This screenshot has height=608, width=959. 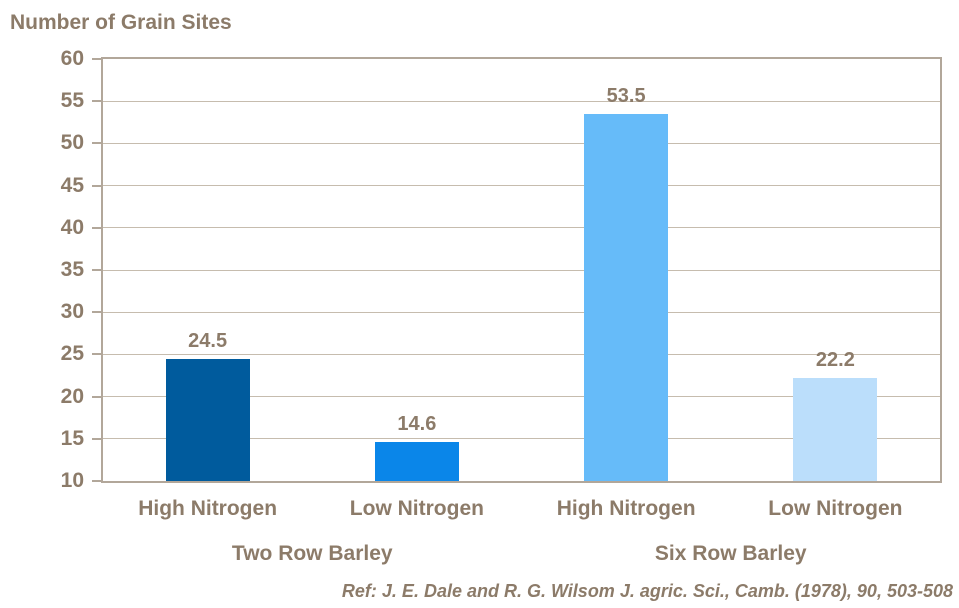 What do you see at coordinates (72, 438) in the screenshot?
I see `y-tick-label: 15` at bounding box center [72, 438].